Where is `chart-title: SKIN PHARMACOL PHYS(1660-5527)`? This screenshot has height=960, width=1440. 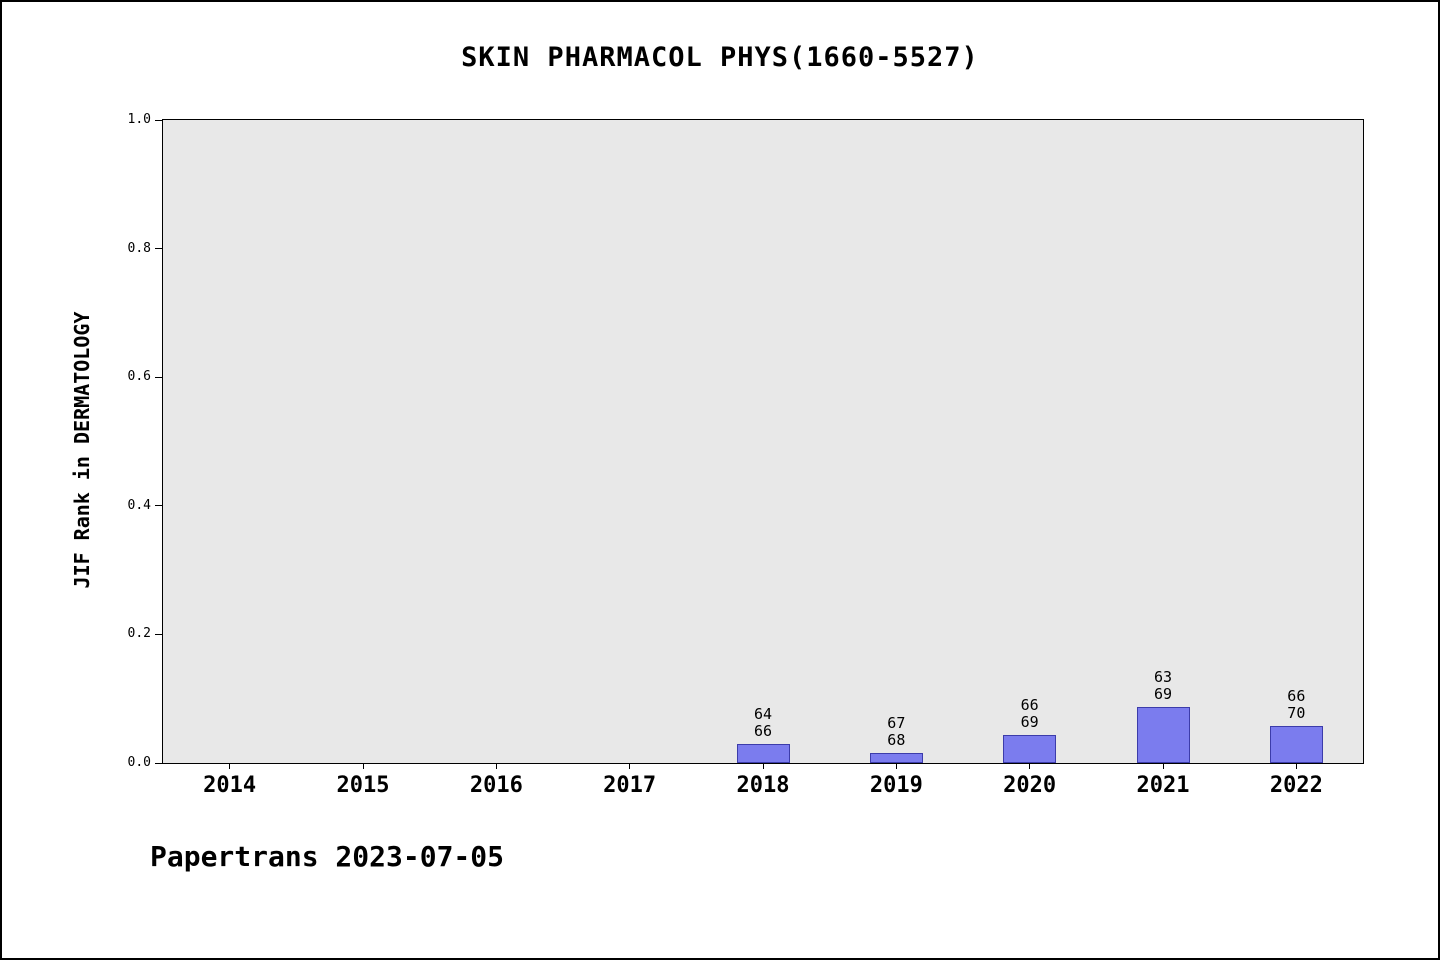
chart-title: SKIN PHARMACOL PHYS(1660-5527) is located at coordinates (720, 57).